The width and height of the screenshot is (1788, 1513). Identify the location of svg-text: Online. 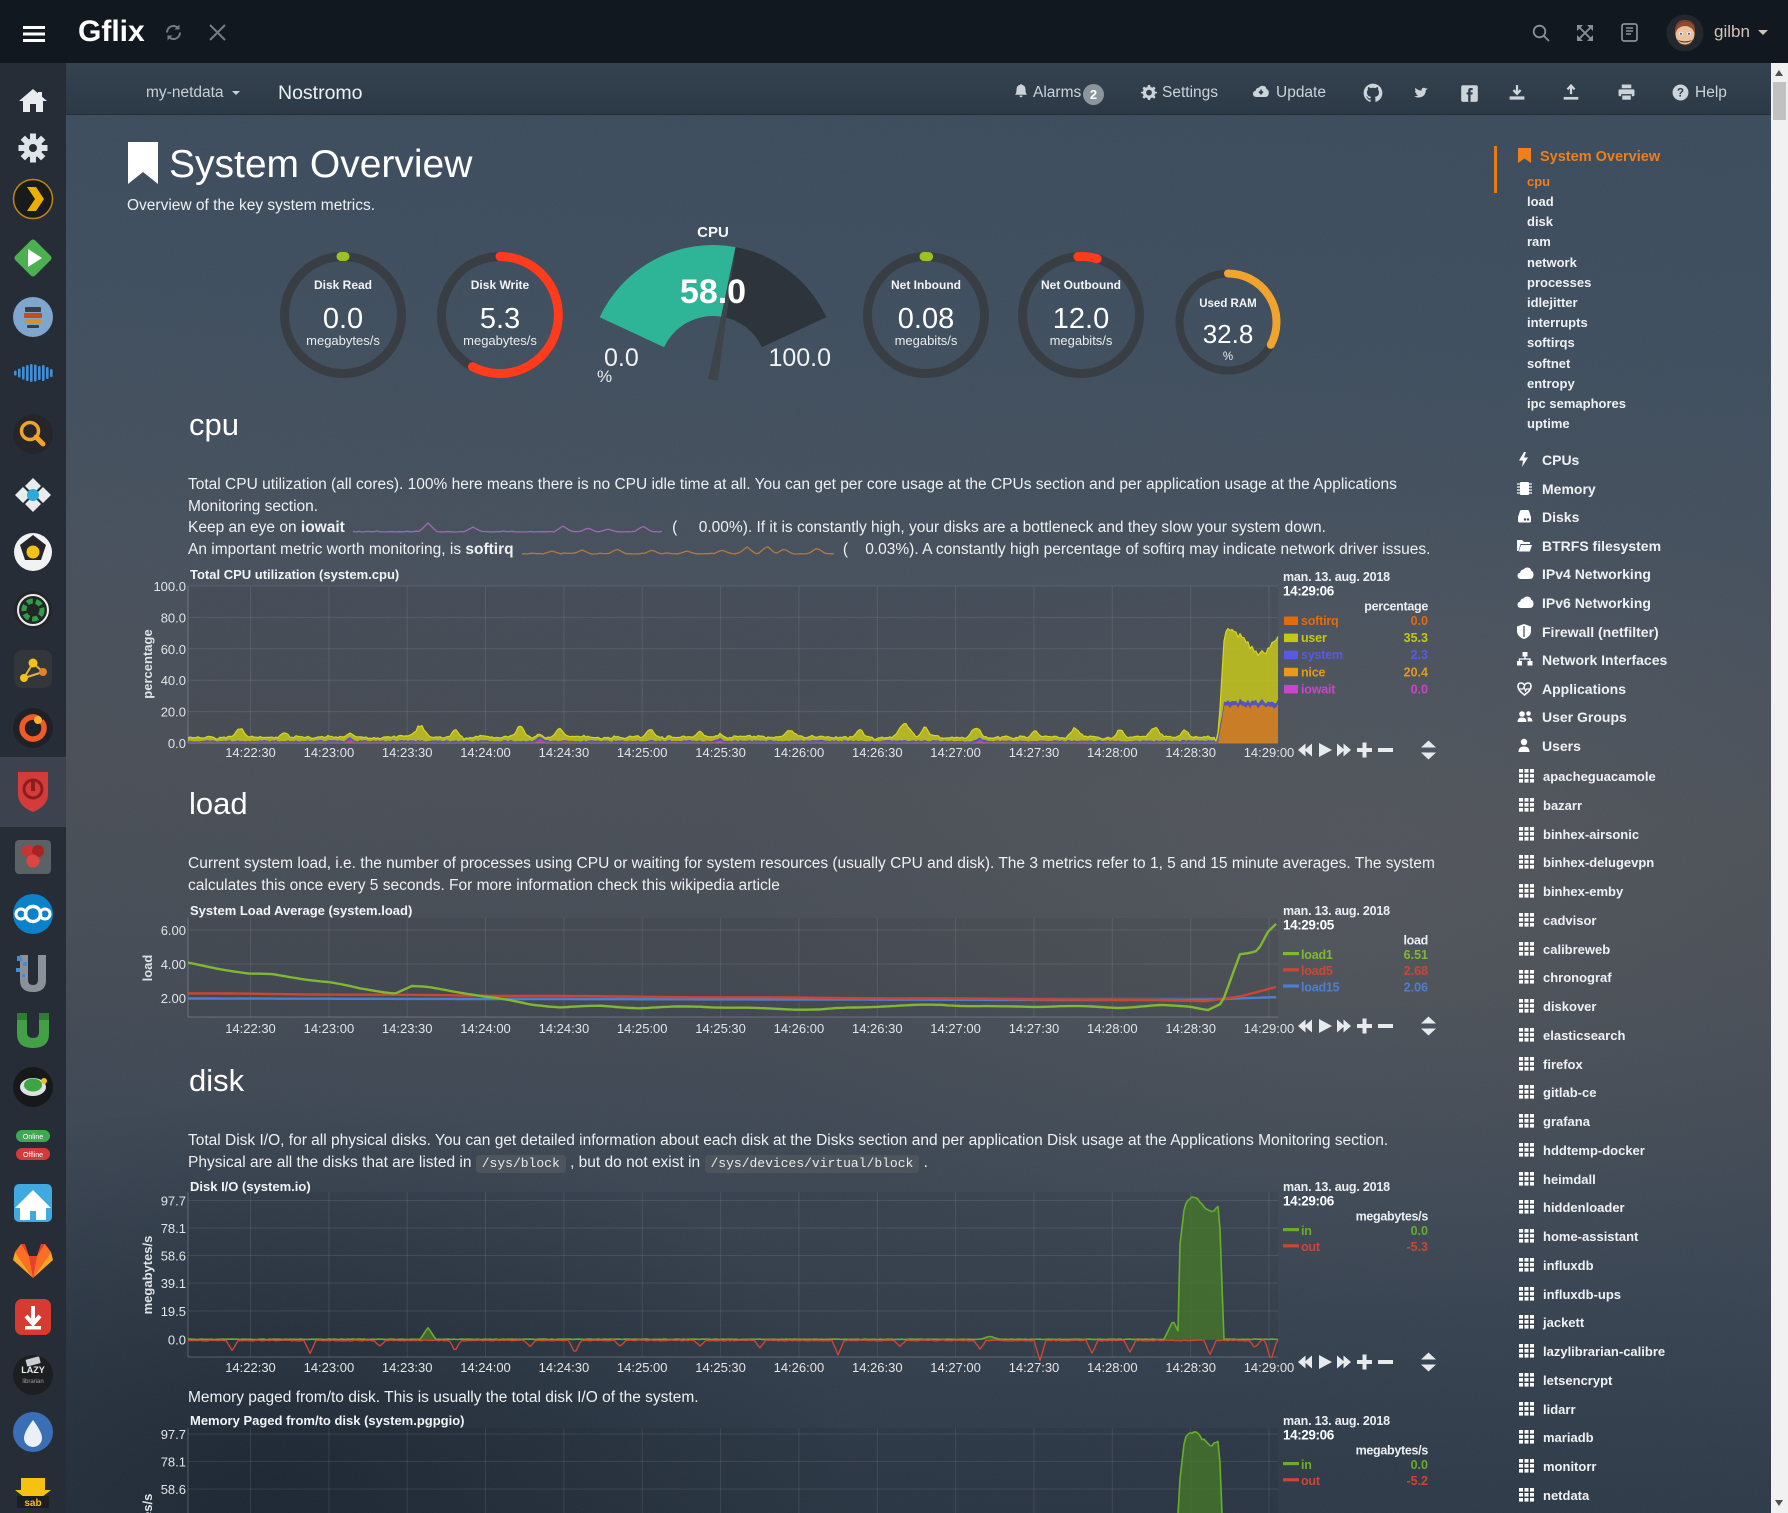
(33, 1137).